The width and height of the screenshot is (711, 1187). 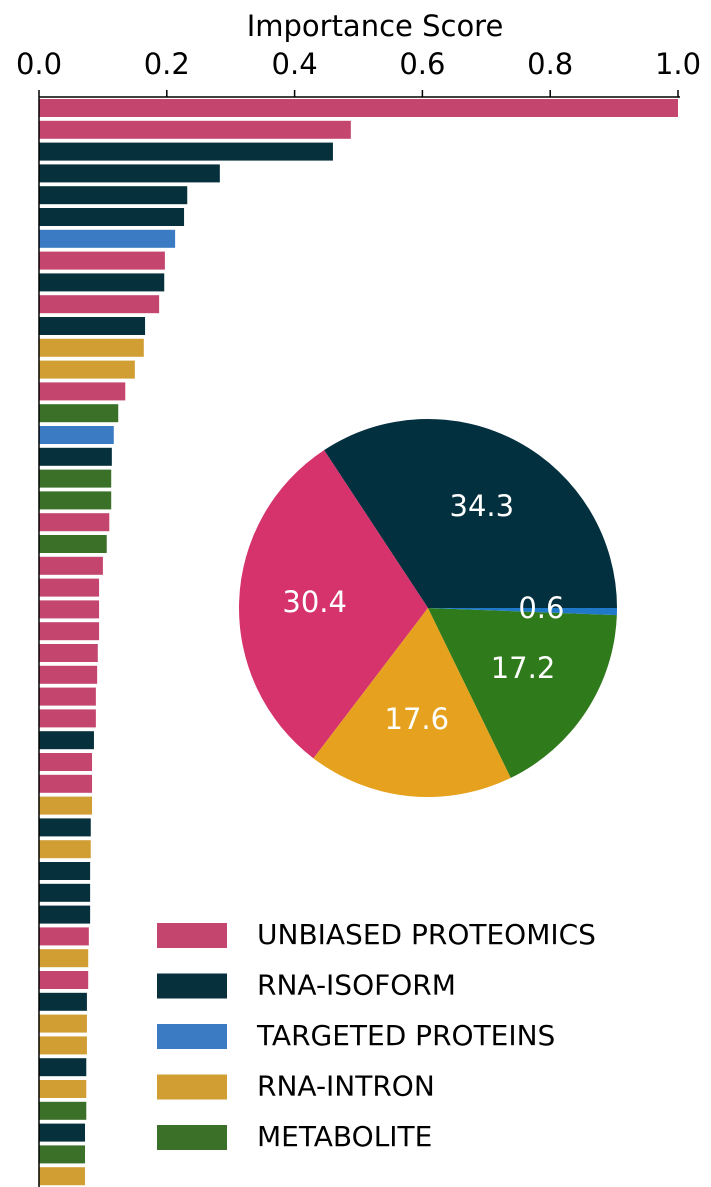 I want to click on pie-label: 17.6, so click(x=417, y=719).